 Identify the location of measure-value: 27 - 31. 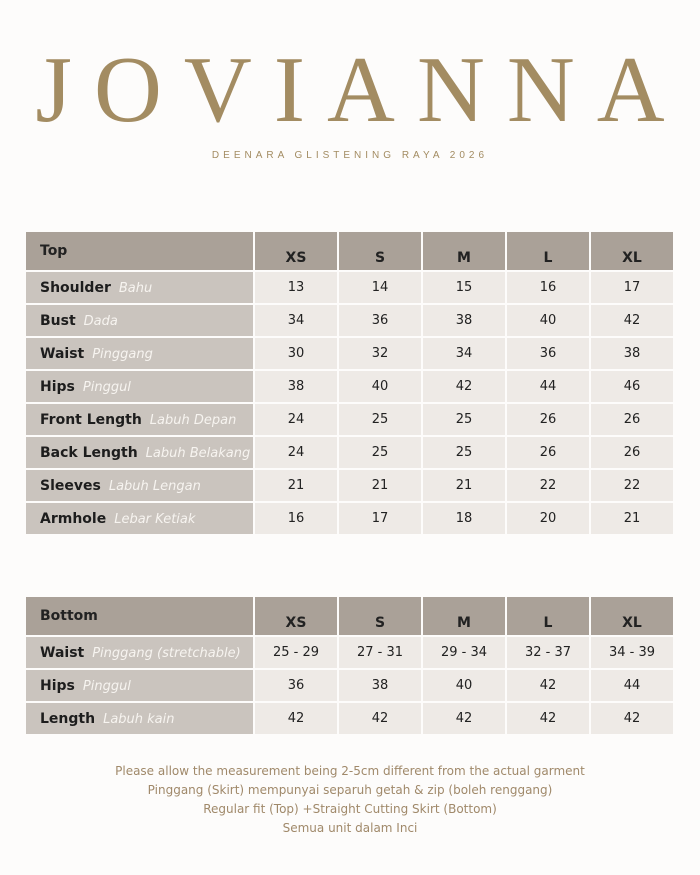
(380, 652).